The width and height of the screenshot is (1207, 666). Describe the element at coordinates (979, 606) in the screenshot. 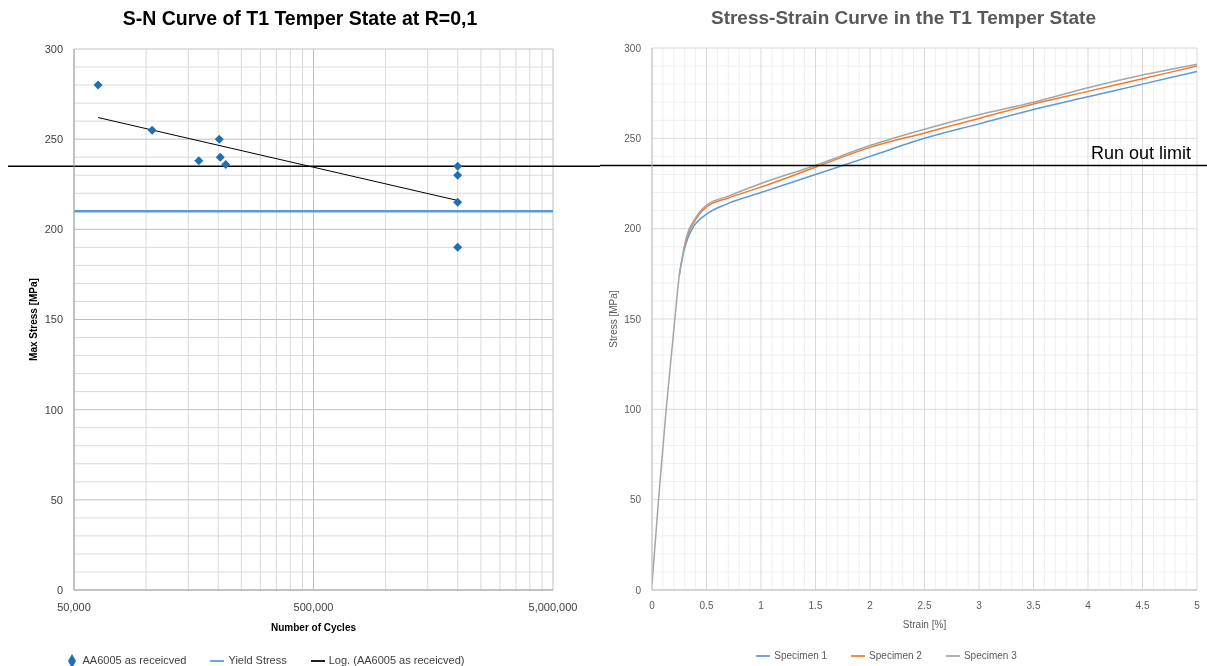

I see `x-tick-label: 3` at that location.